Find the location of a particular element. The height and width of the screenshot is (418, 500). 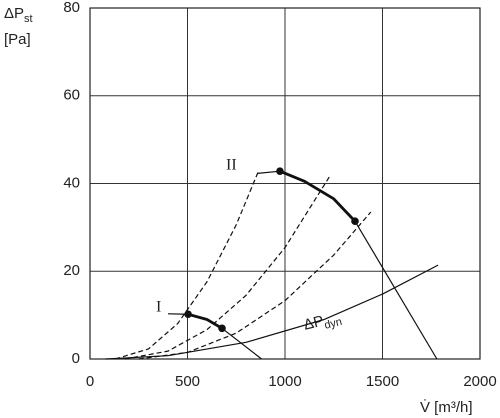

x-tick-label: 1000 is located at coordinates (284, 381).